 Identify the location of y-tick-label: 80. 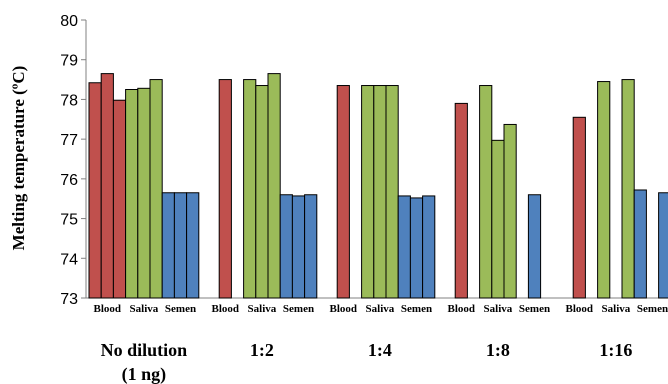
(69, 21).